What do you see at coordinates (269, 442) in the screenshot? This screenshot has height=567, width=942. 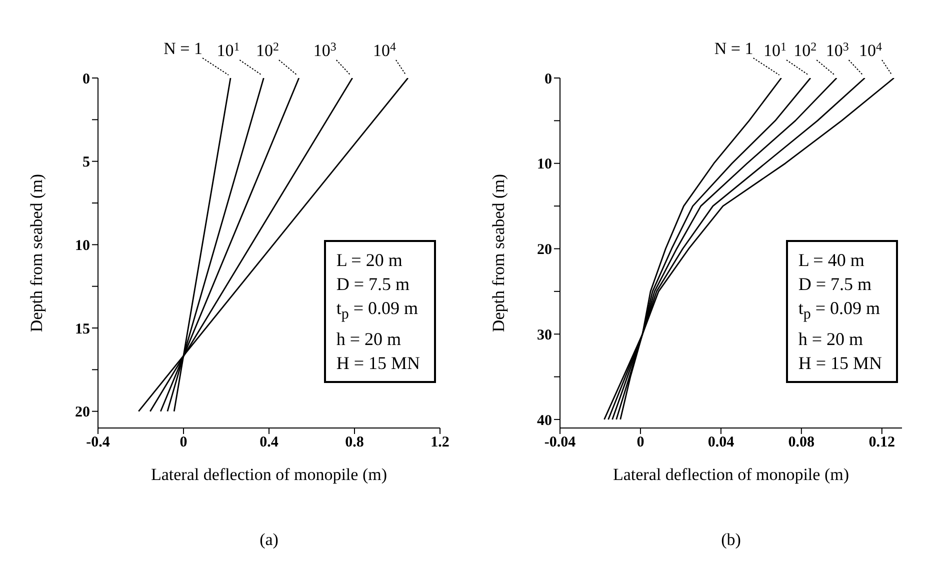 I see `x-tick-label: 0.4` at bounding box center [269, 442].